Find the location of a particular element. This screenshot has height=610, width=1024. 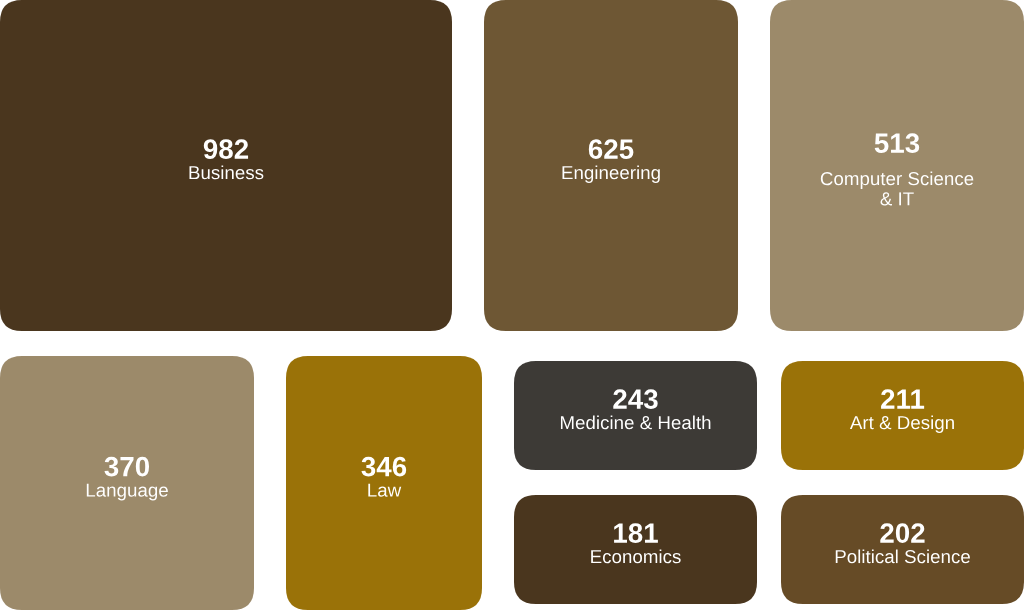

data-label: 211 is located at coordinates (903, 399).